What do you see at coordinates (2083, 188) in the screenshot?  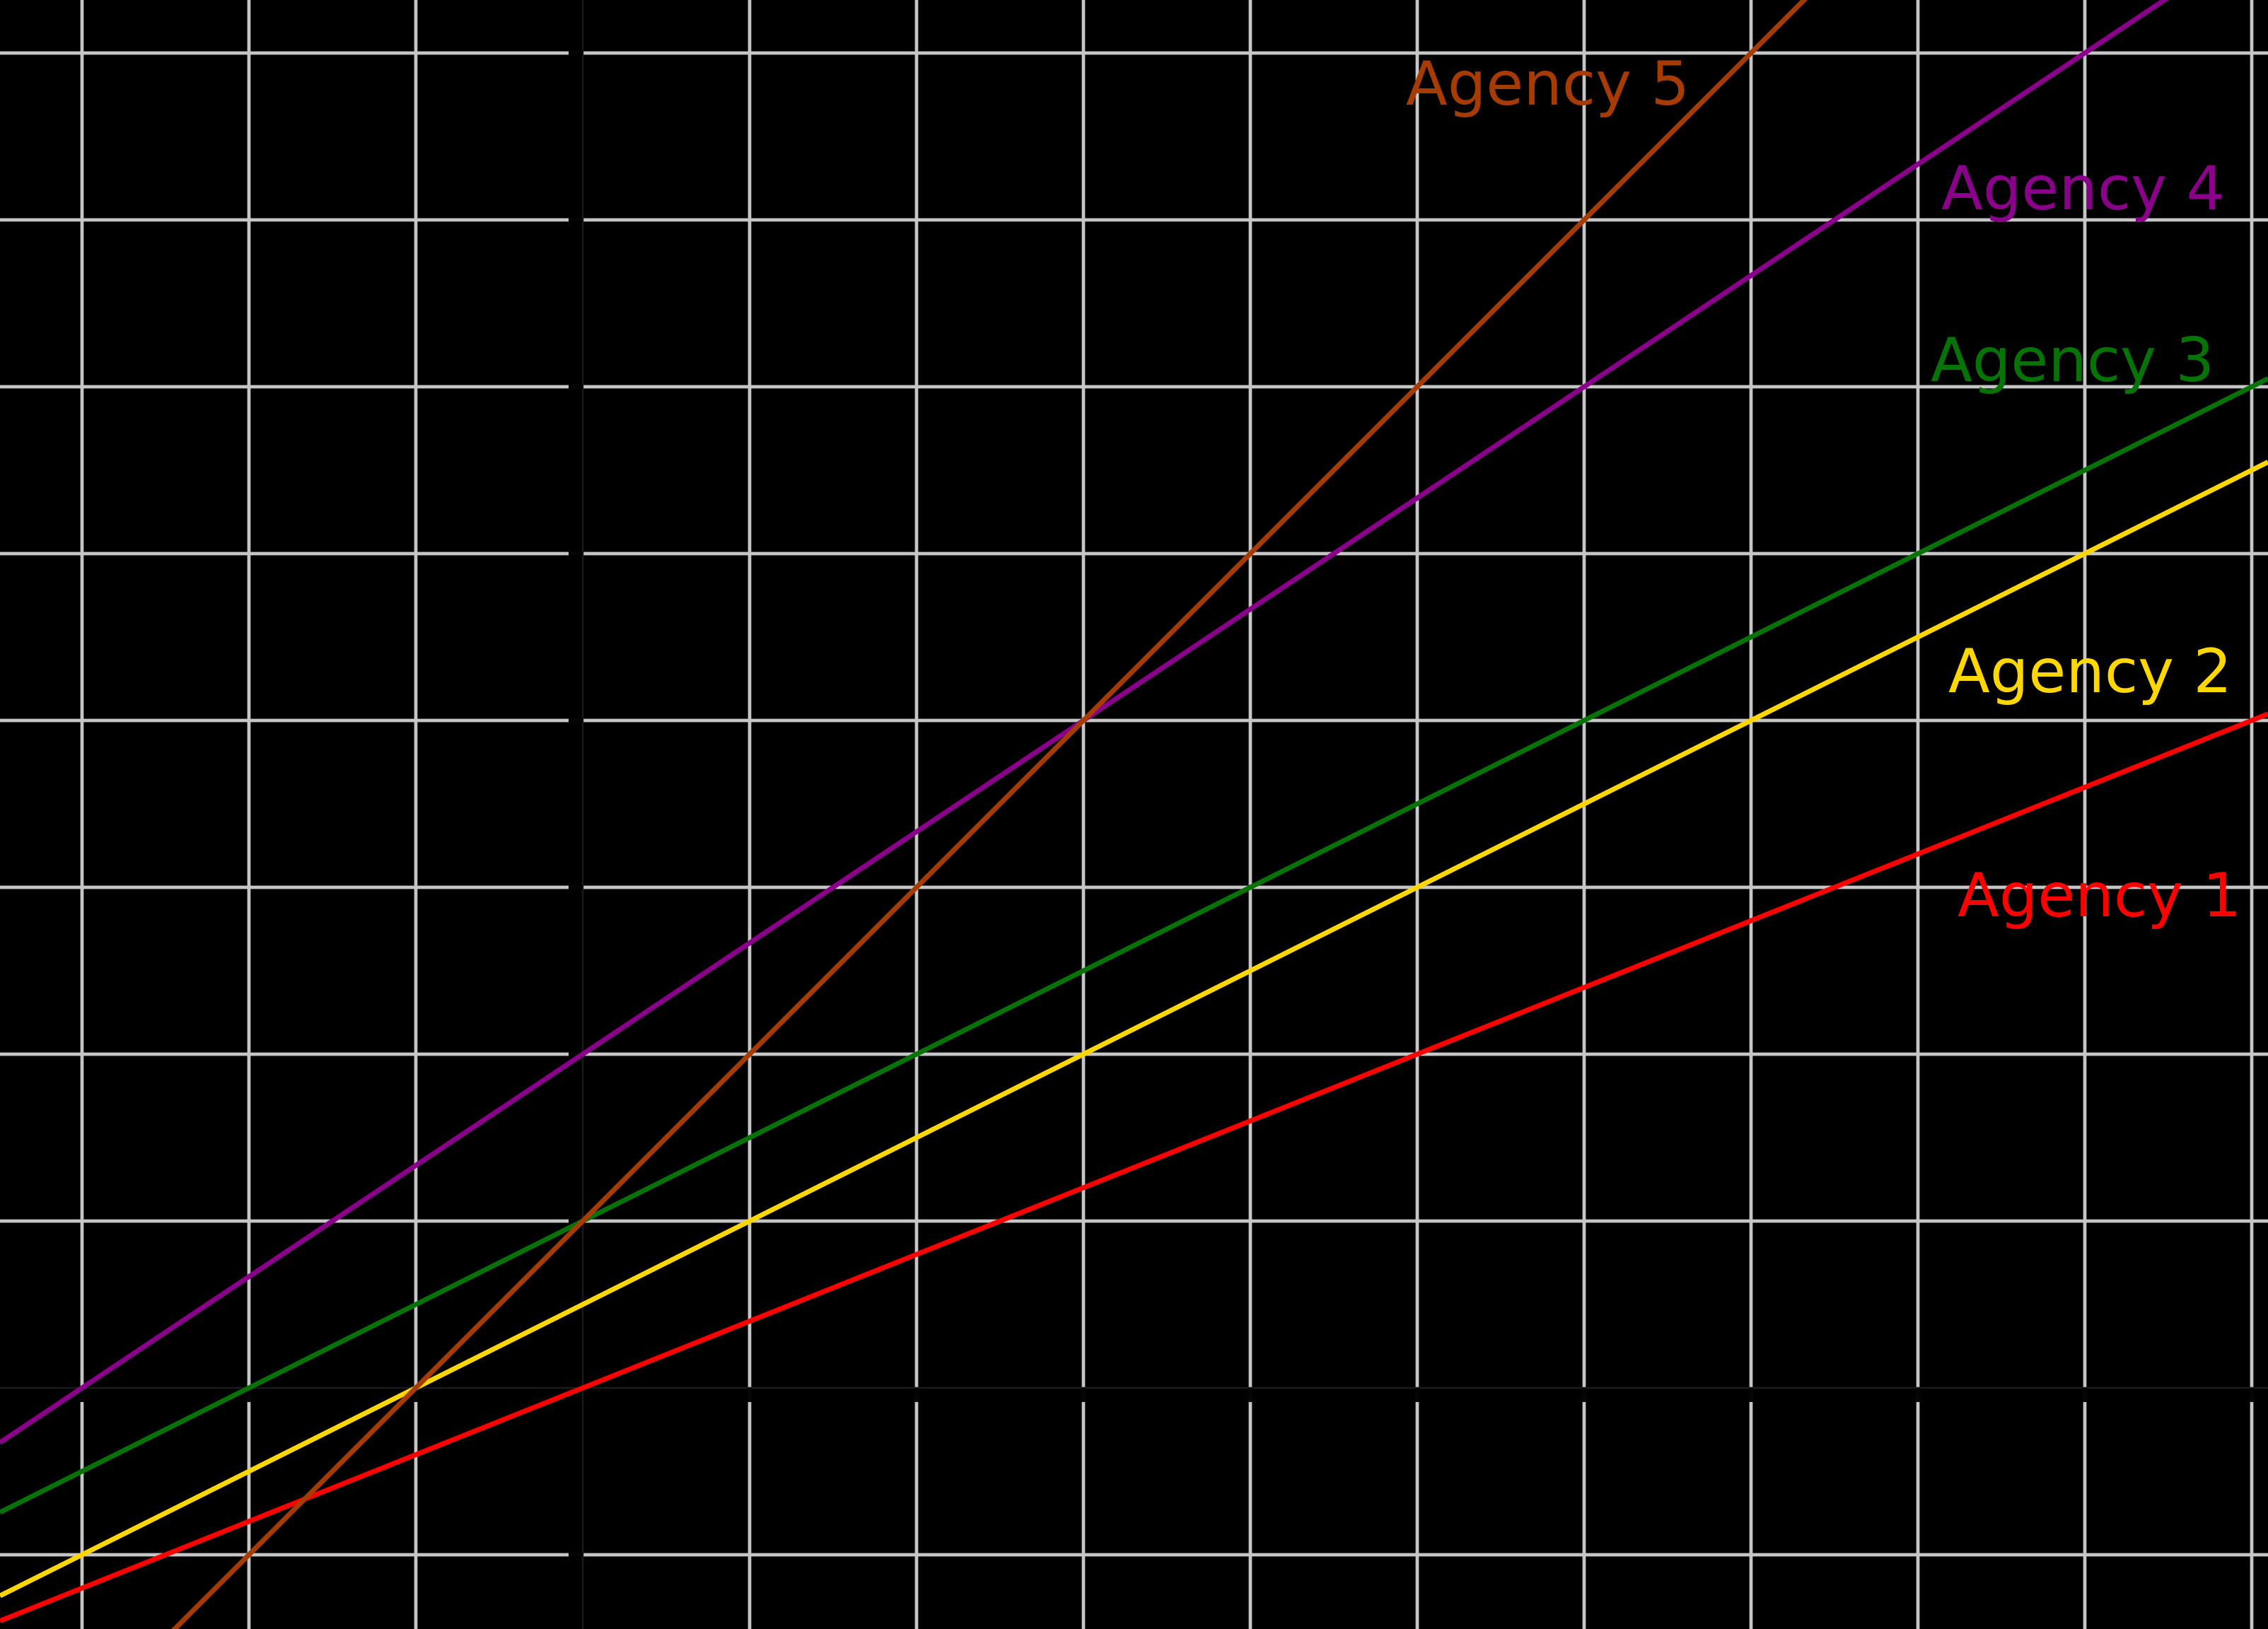 I see `series-label-agency-4: Agency 4` at bounding box center [2083, 188].